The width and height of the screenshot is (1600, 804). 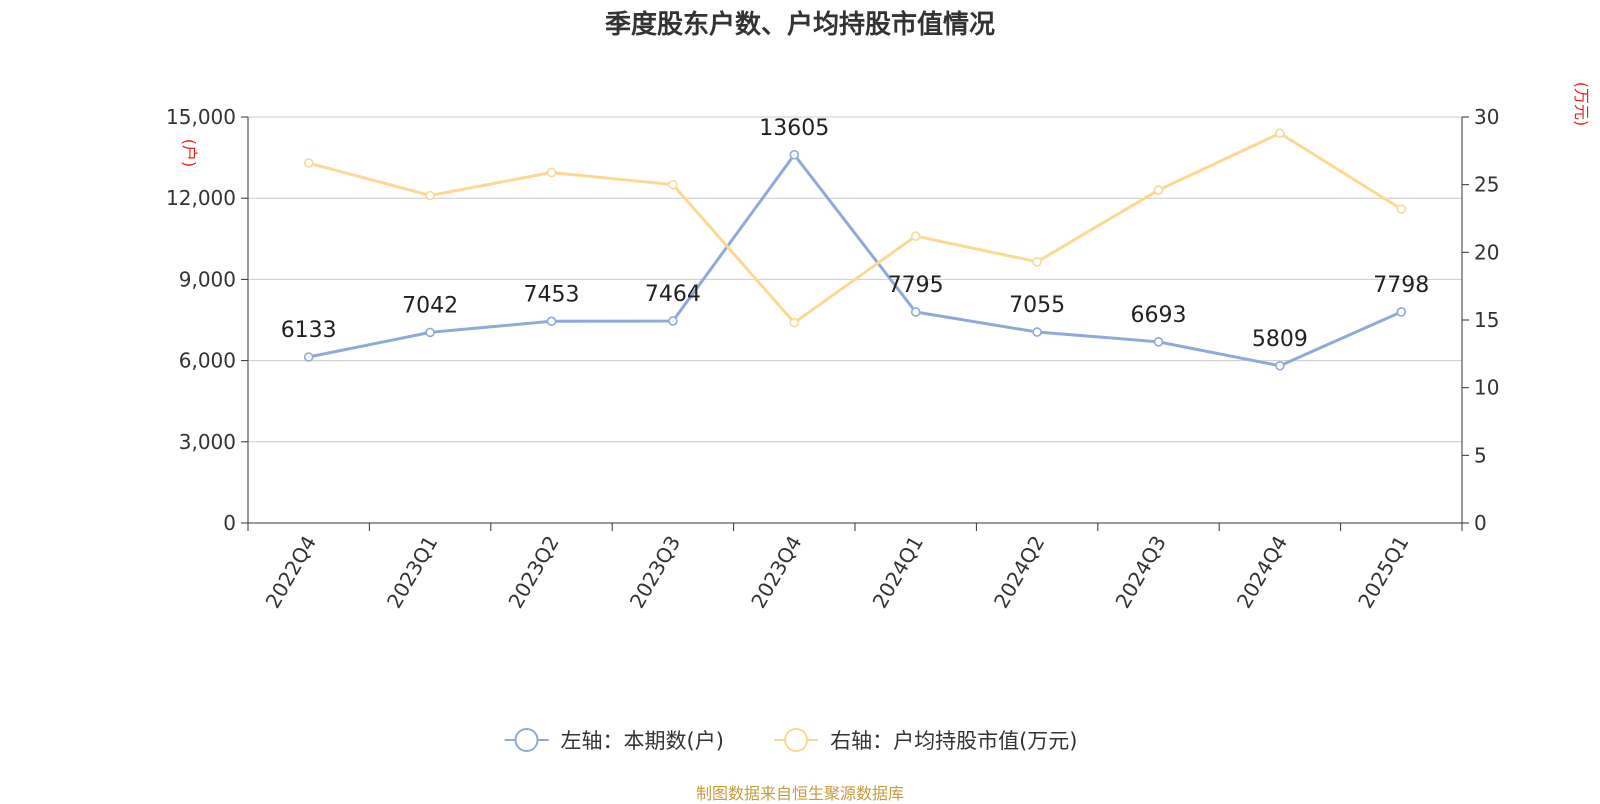 I want to click on left-tick-label: 0, so click(x=229, y=523).